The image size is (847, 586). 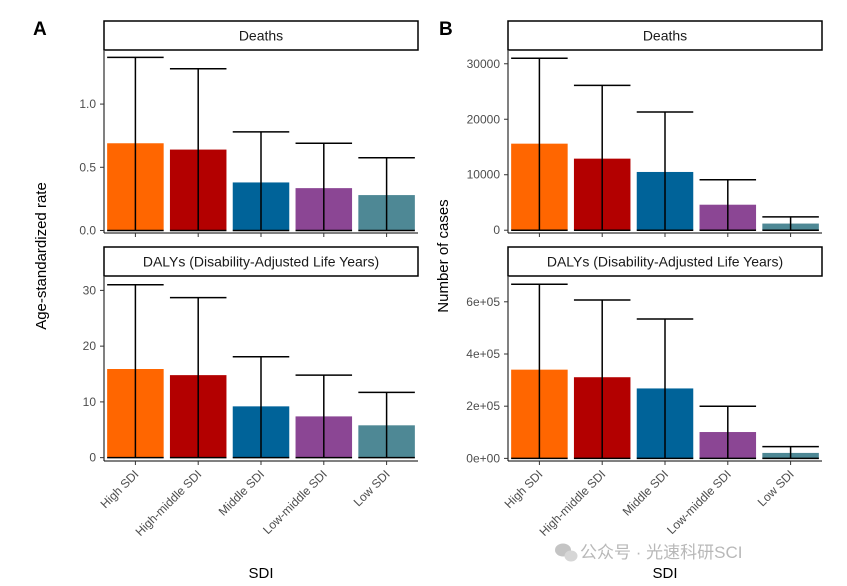 I want to click on y-tick-label: 0e+00, so click(x=483, y=458).